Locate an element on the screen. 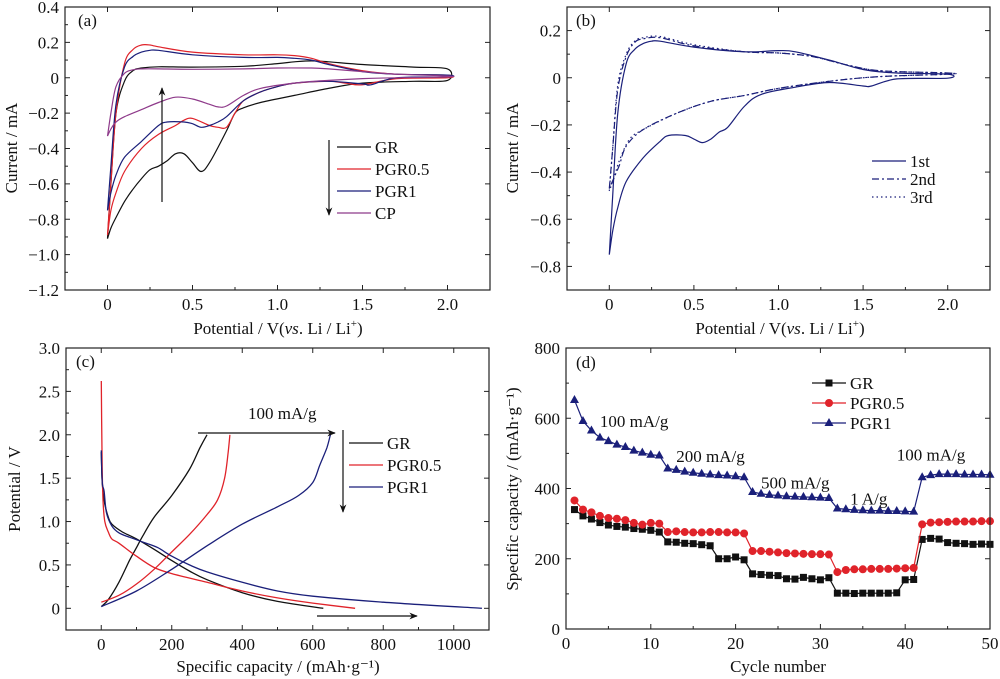 The width and height of the screenshot is (1000, 679). panel-d-xlabel: Cycle number is located at coordinates (778, 666).